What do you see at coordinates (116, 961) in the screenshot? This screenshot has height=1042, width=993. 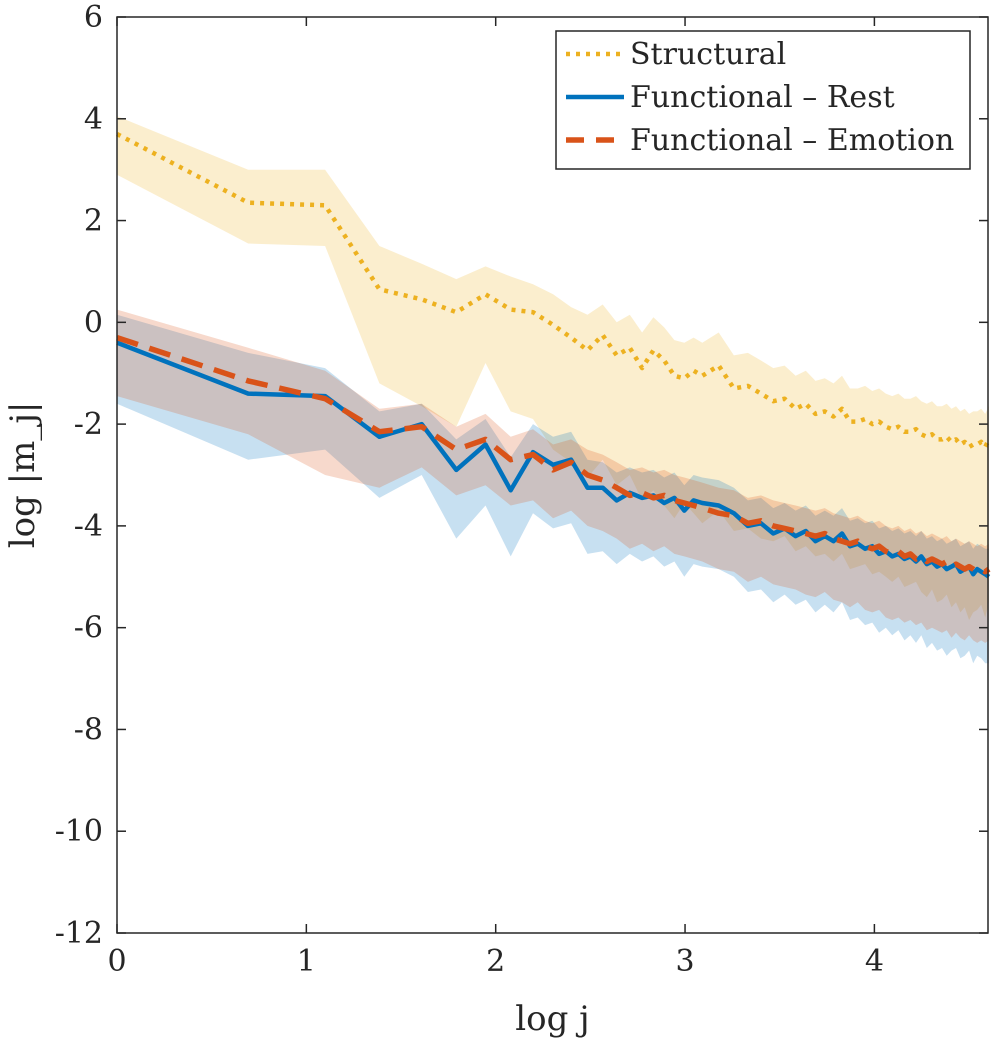 I see `x-tick-label: 0` at bounding box center [116, 961].